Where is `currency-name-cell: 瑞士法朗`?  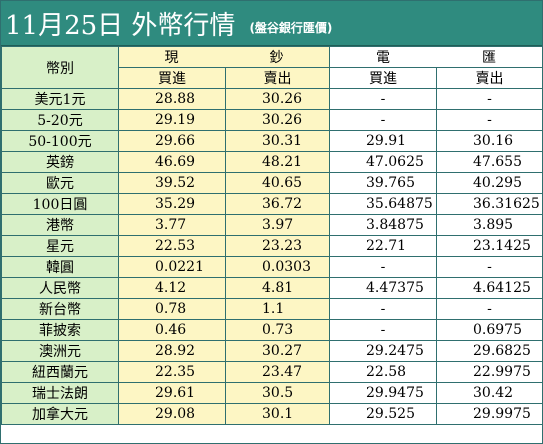 currency-name-cell: 瑞士法朗 is located at coordinates (60, 393).